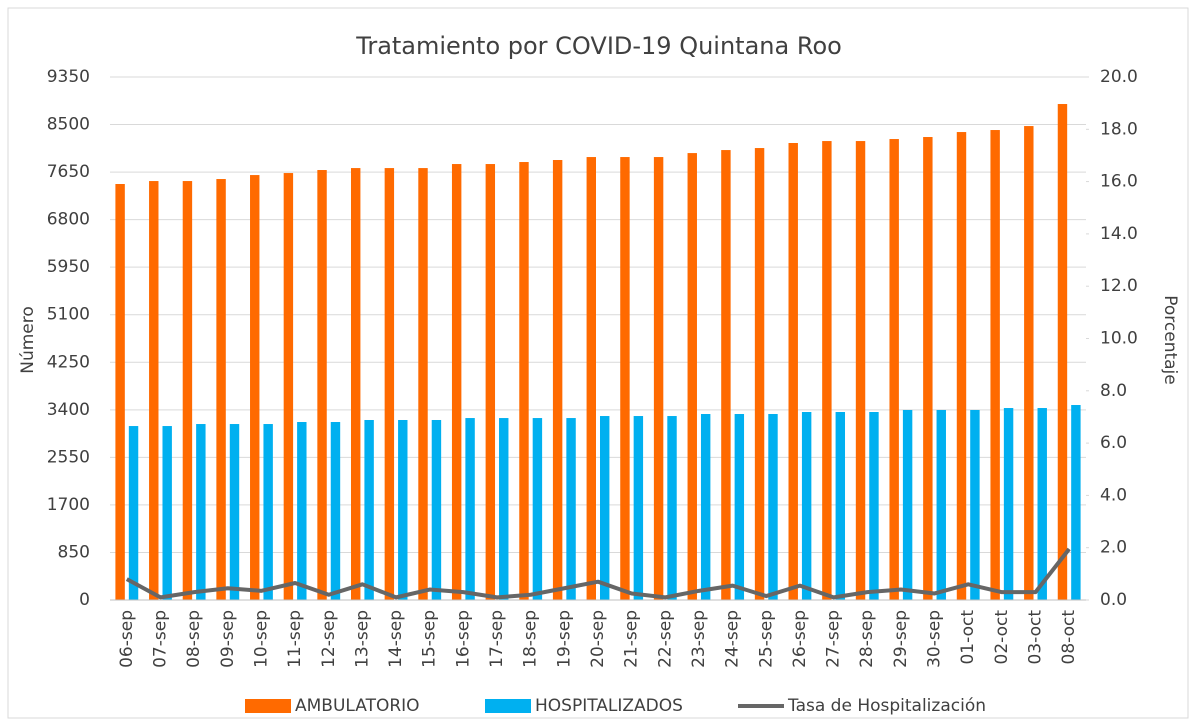 The height and width of the screenshot is (727, 1198). What do you see at coordinates (867, 639) in the screenshot?
I see `x-tick-label: 28-sep` at bounding box center [867, 639].